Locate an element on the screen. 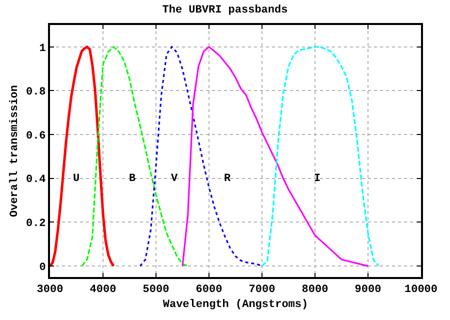 The height and width of the screenshot is (320, 450). annotation: I is located at coordinates (317, 179).